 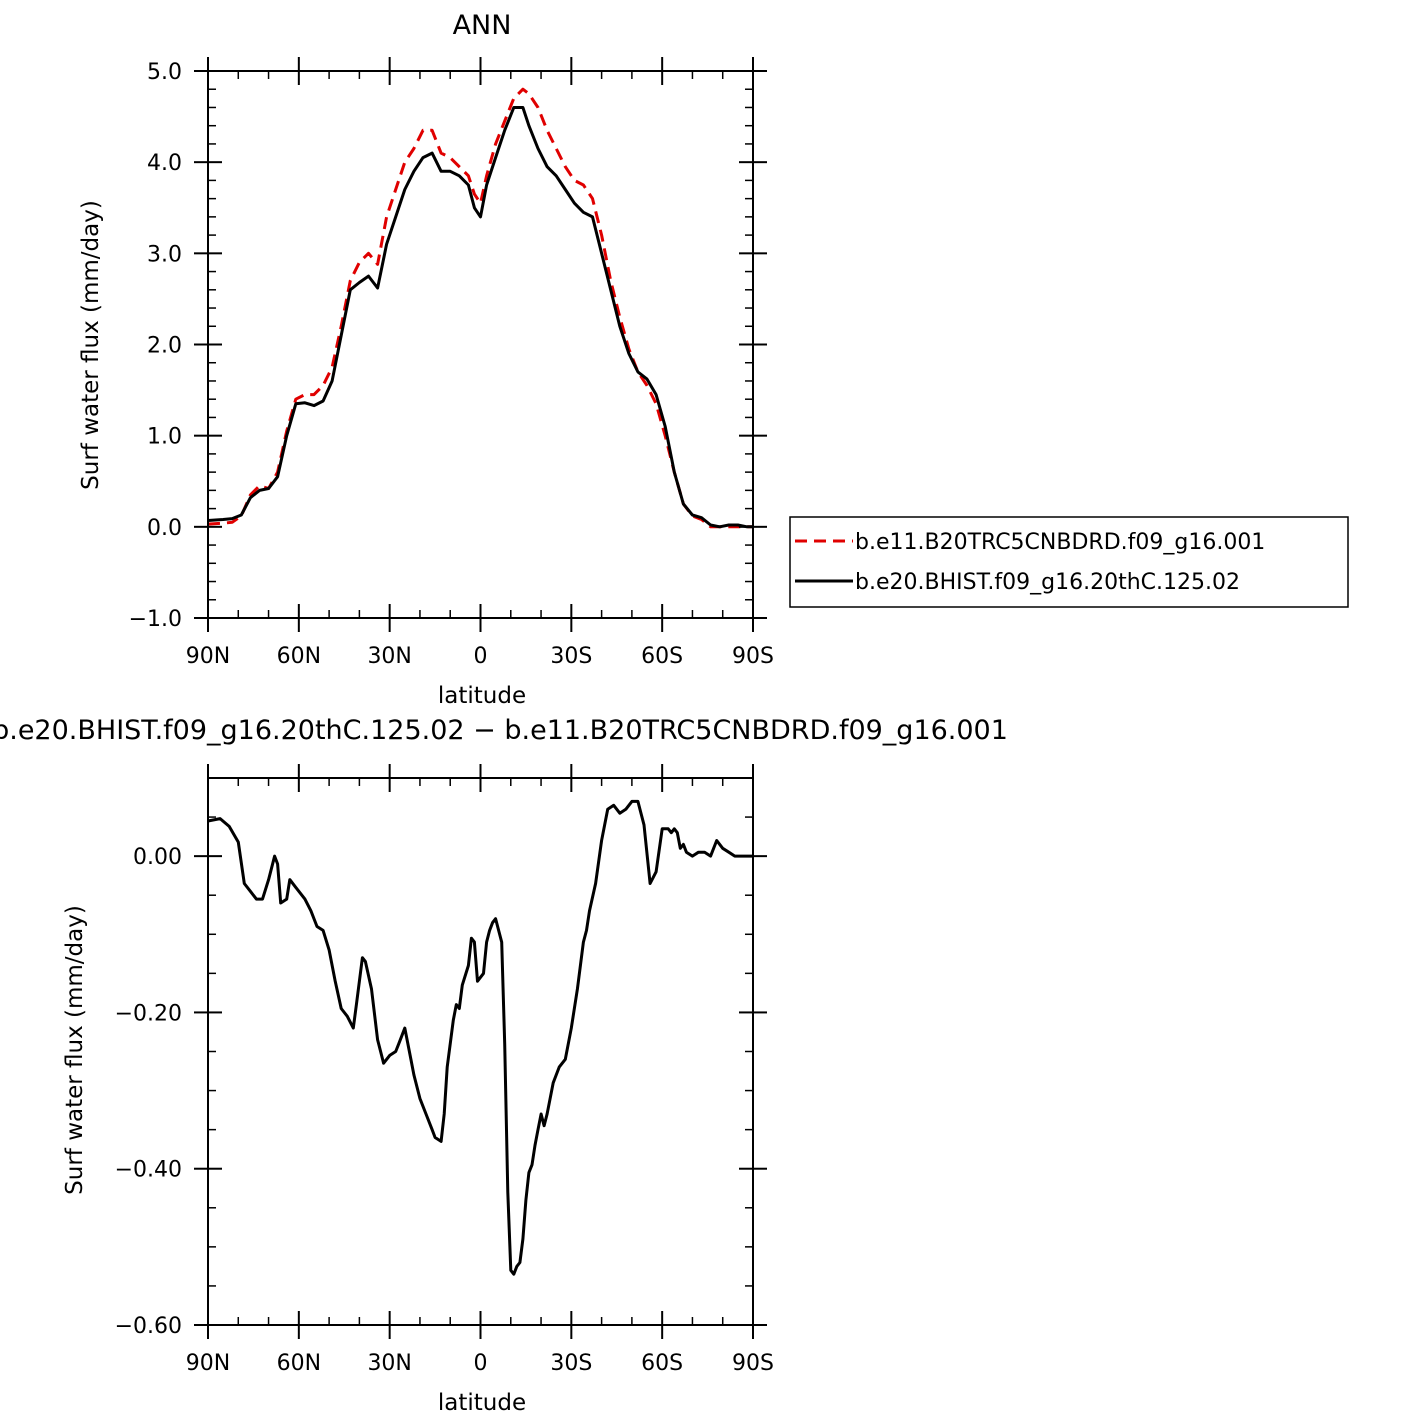 I want to click on top-plot-frame, so click(x=480, y=344).